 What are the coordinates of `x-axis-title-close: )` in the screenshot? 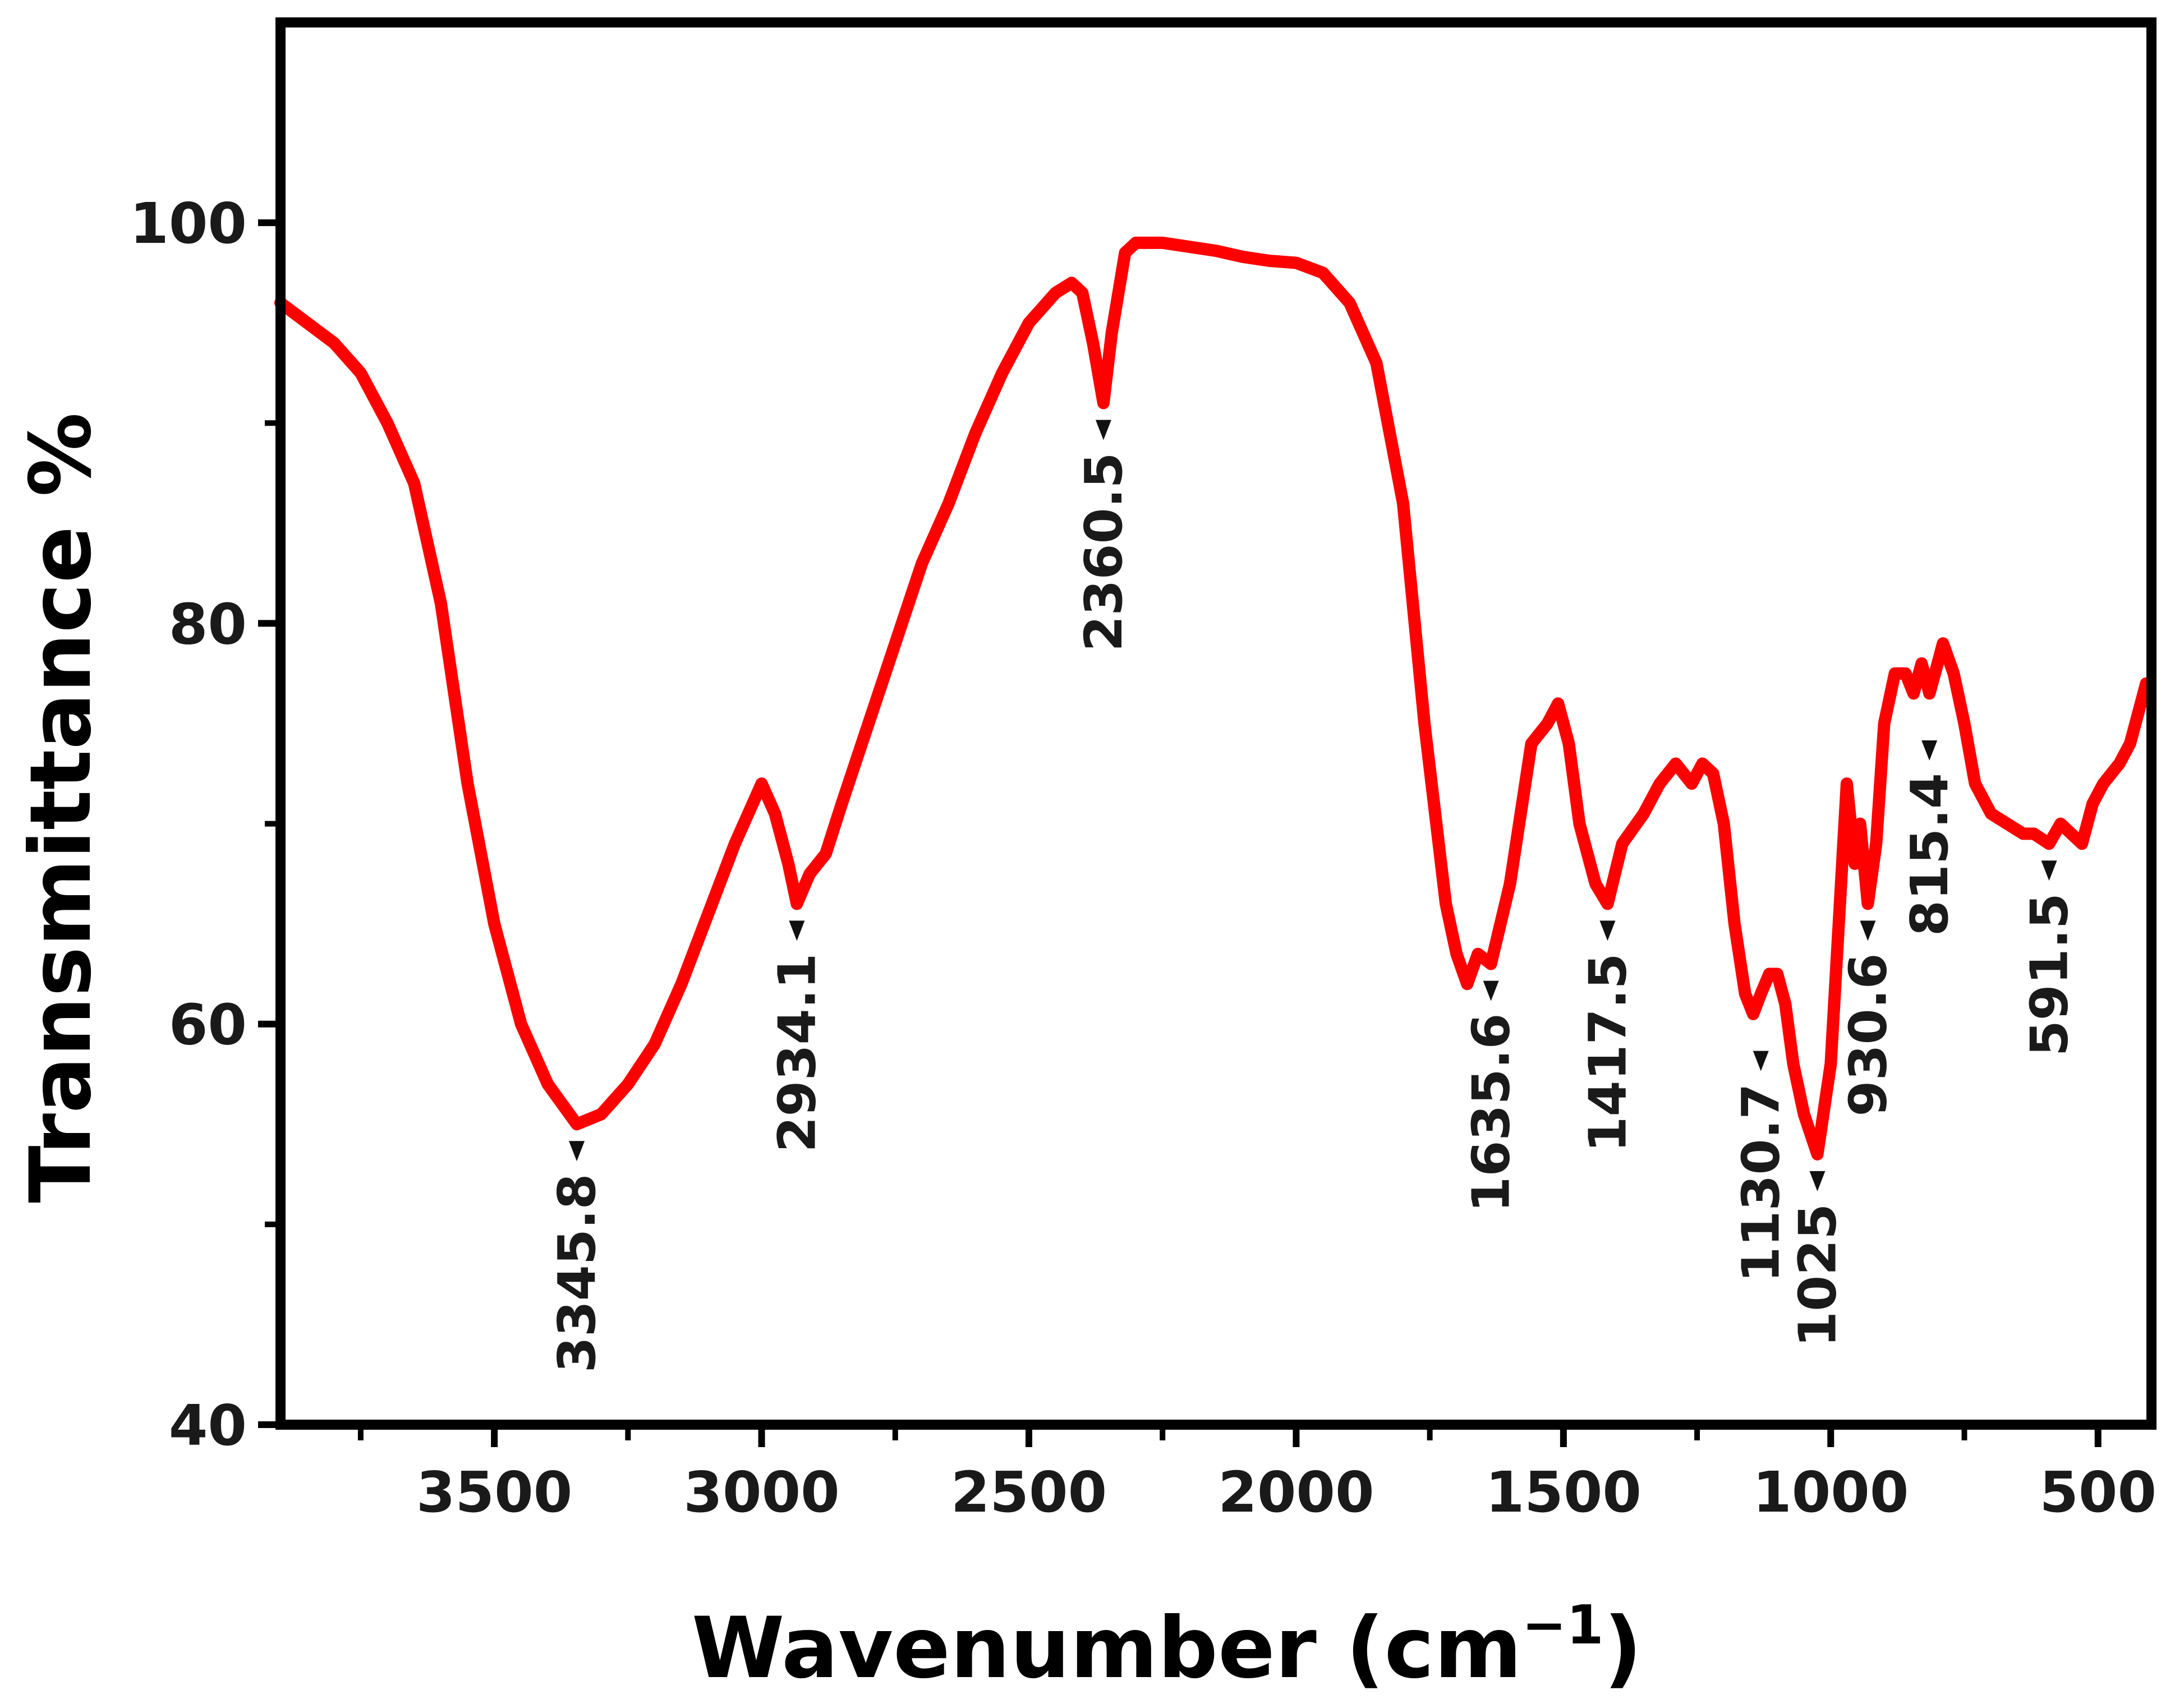 It's located at (1622, 1648).